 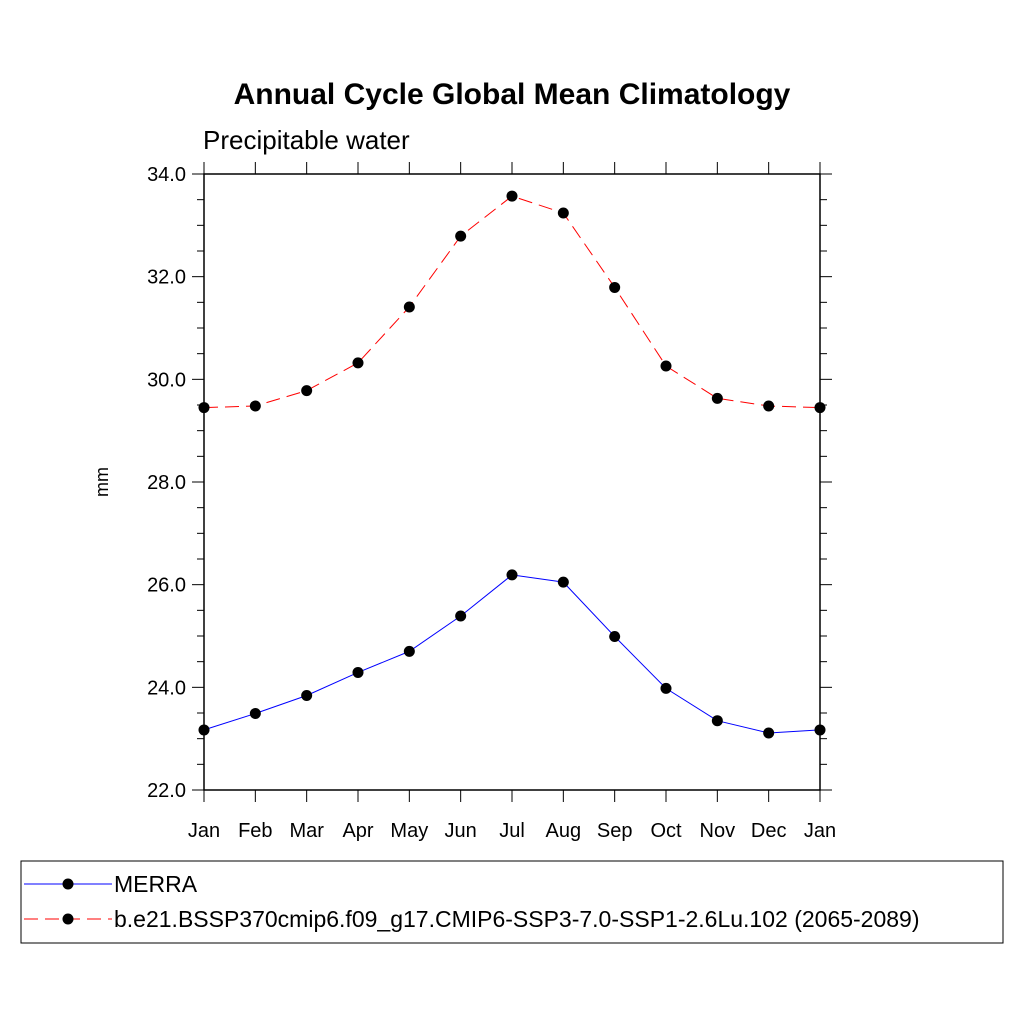 I want to click on y-tick-label: 34.0, so click(x=166, y=175).